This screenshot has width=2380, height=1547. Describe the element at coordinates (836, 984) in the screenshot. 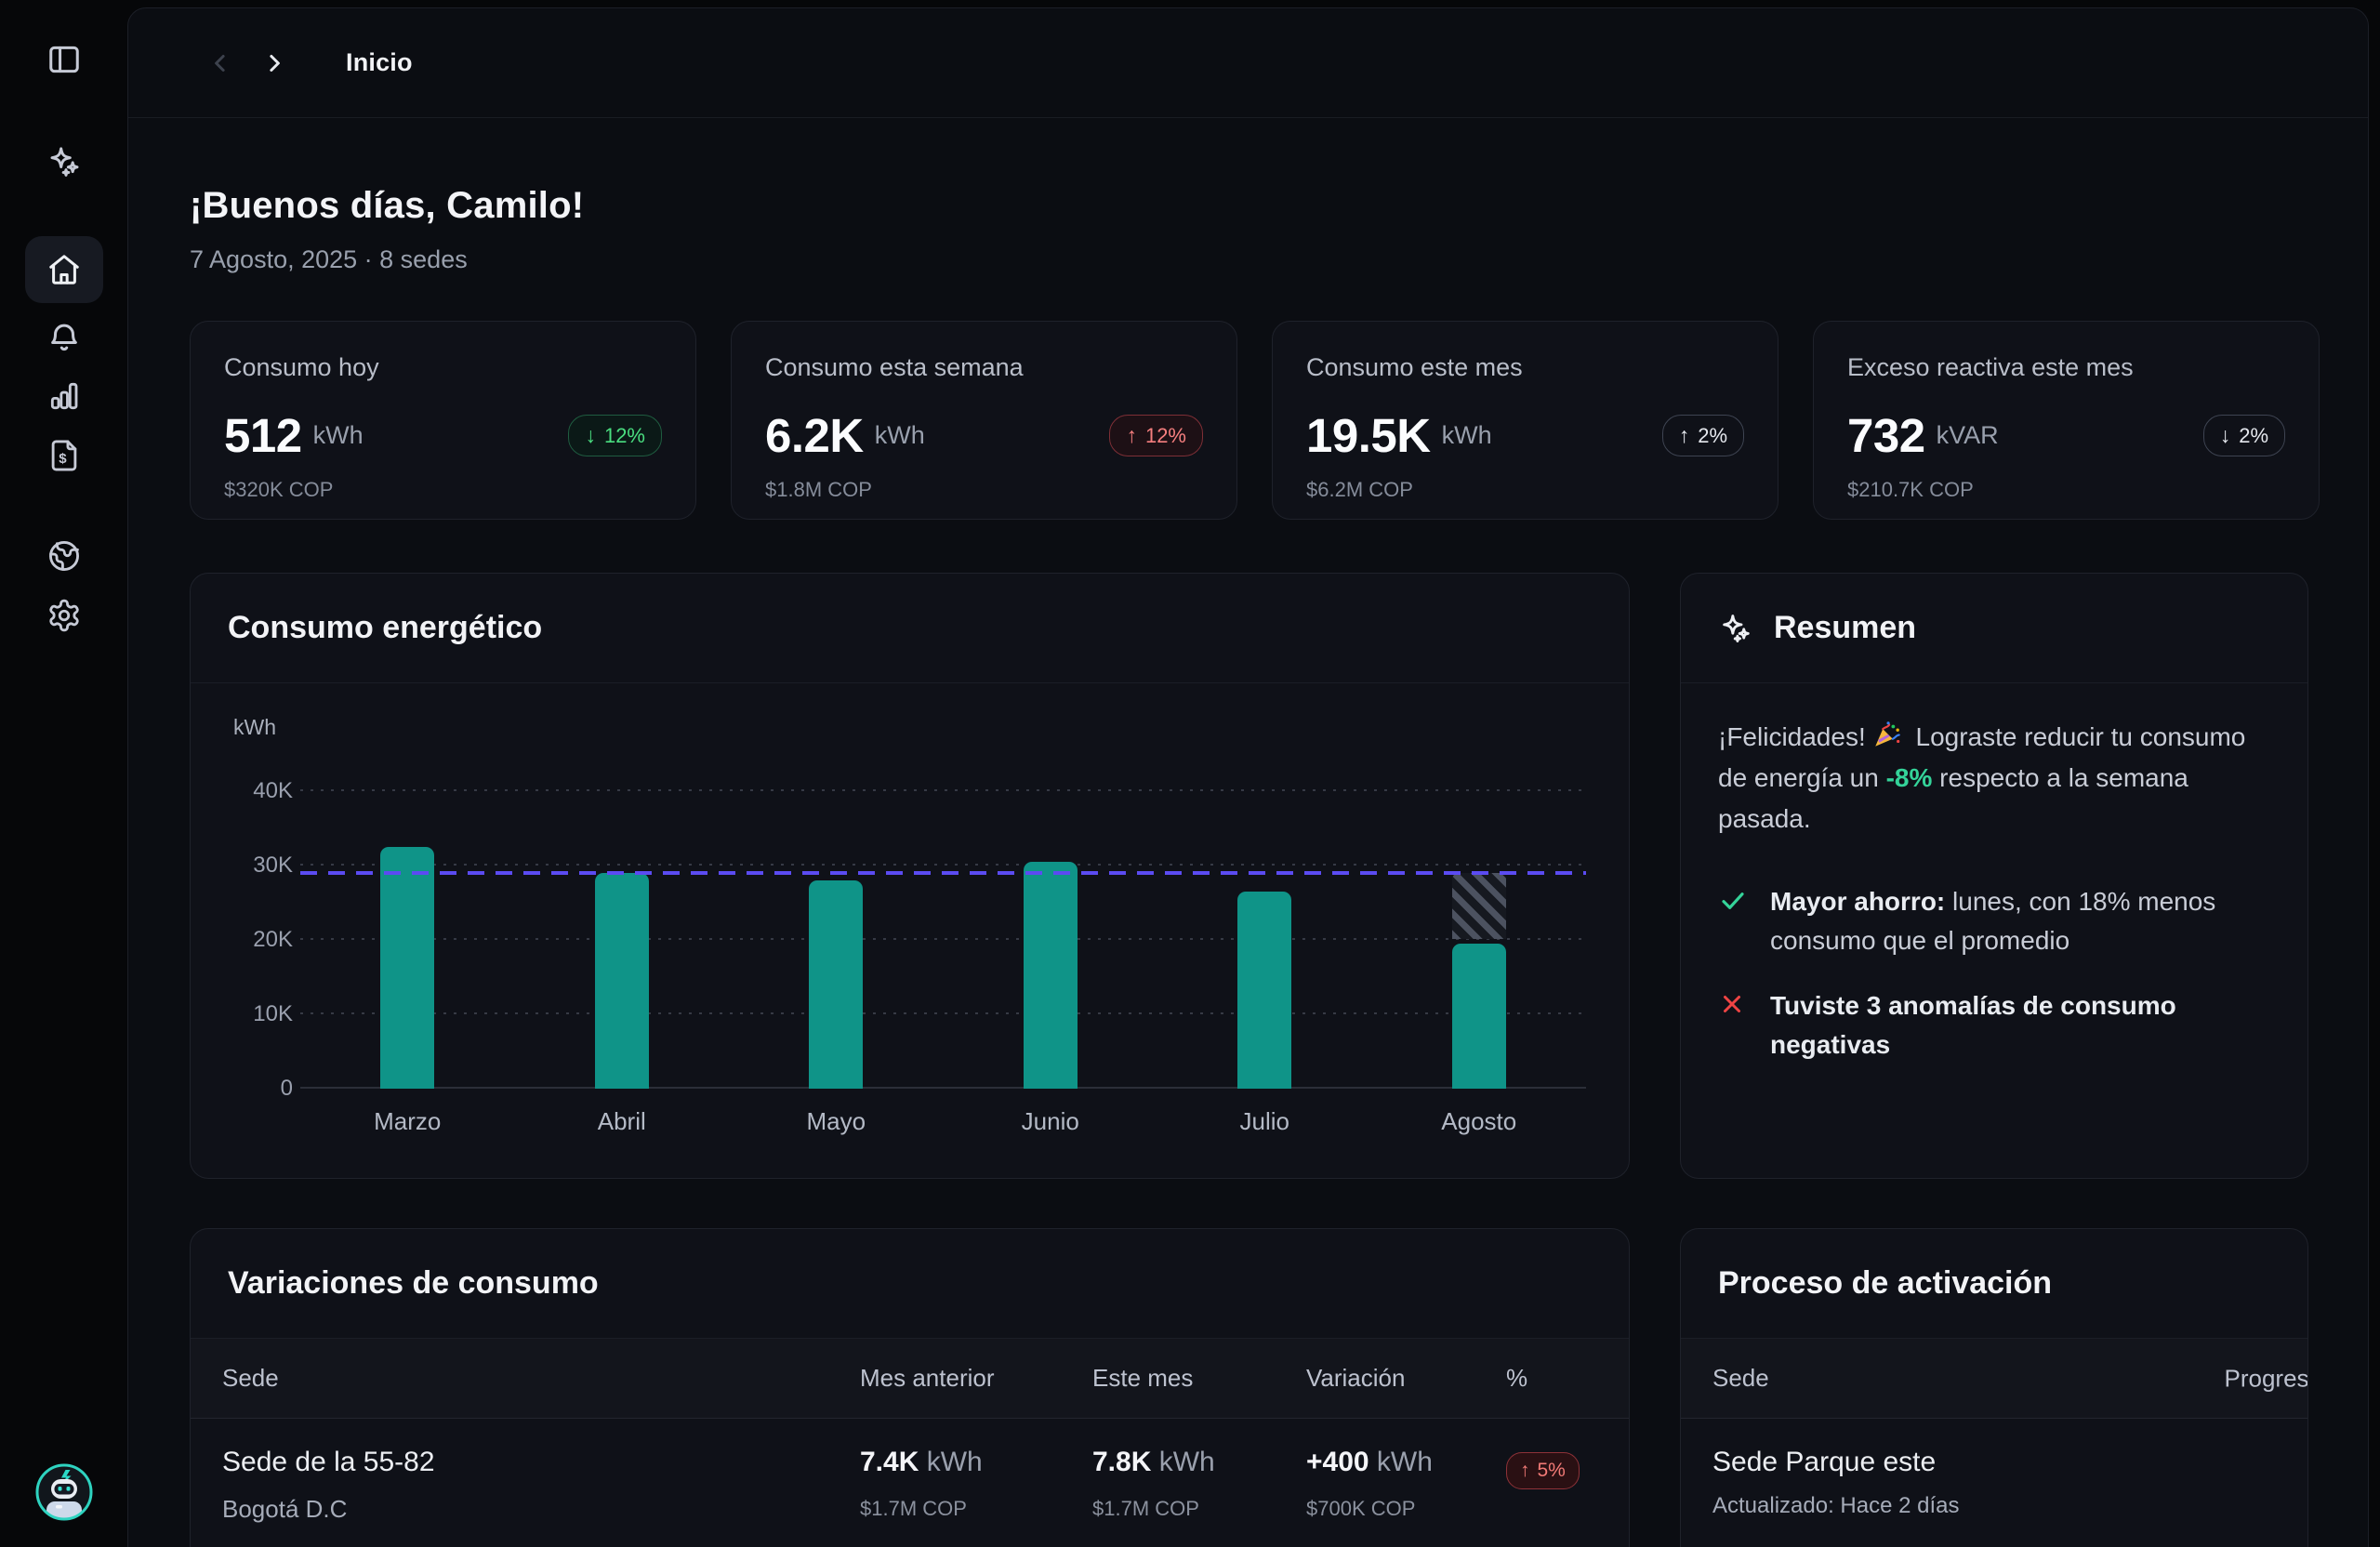

I see `bar-mayo` at that location.